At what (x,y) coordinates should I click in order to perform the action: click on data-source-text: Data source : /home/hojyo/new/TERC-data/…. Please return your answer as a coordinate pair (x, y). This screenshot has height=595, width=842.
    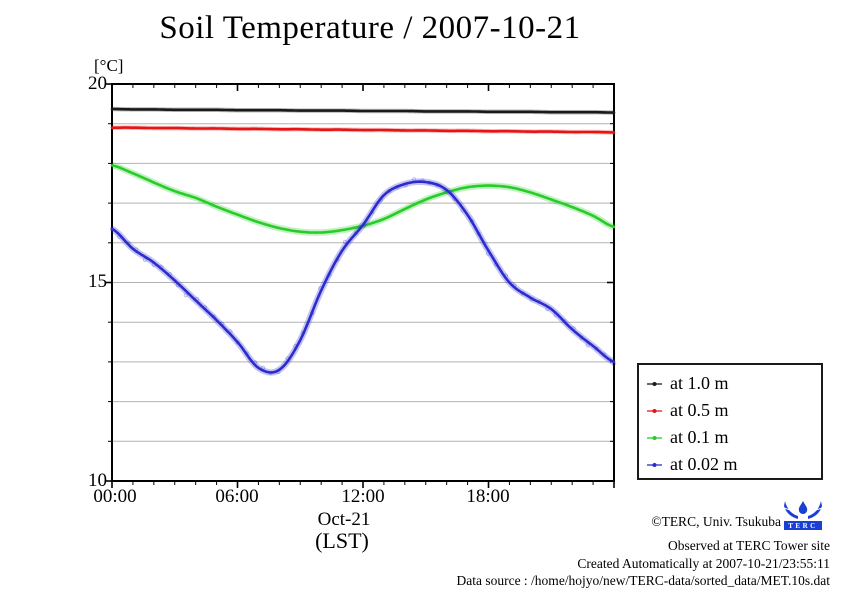
    Looking at the image, I should click on (643, 580).